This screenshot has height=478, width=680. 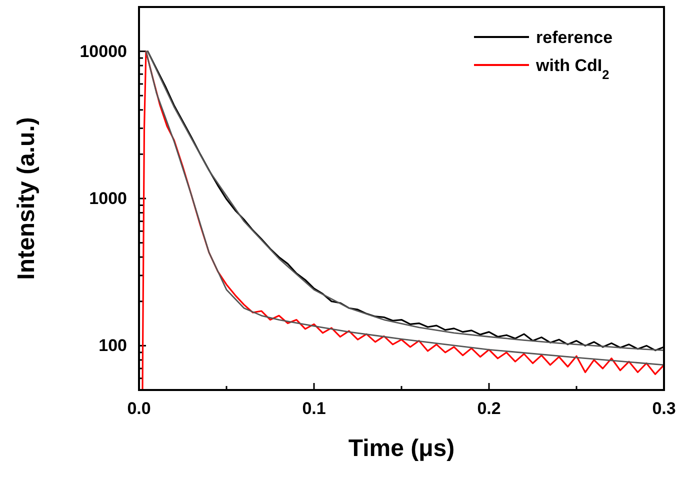 What do you see at coordinates (108, 198) in the screenshot?
I see `y-tick-label: 1000` at bounding box center [108, 198].